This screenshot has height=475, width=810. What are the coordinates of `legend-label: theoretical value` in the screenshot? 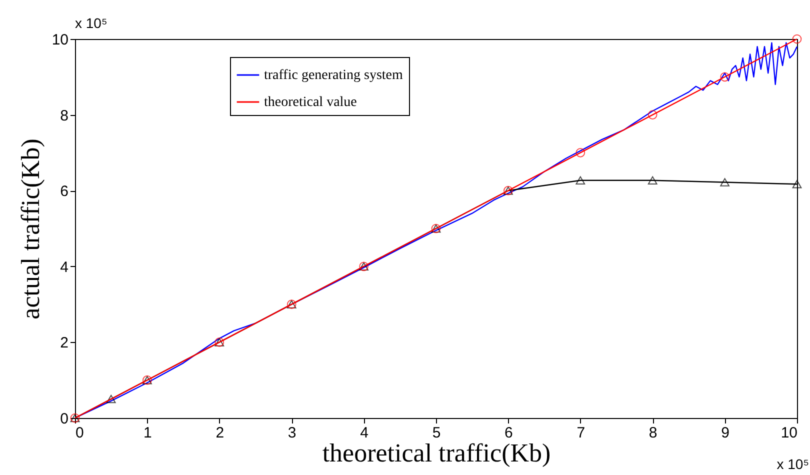 It's located at (310, 102).